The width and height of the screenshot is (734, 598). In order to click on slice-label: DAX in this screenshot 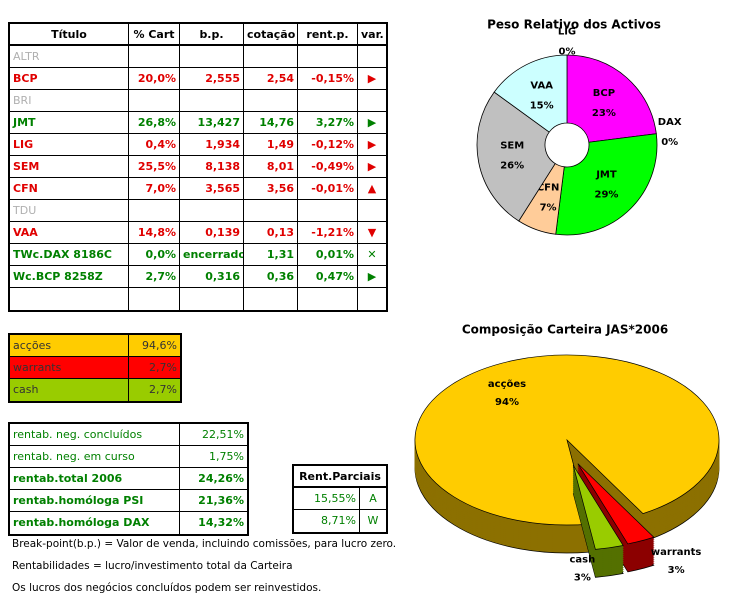, I will do `click(670, 122)`.